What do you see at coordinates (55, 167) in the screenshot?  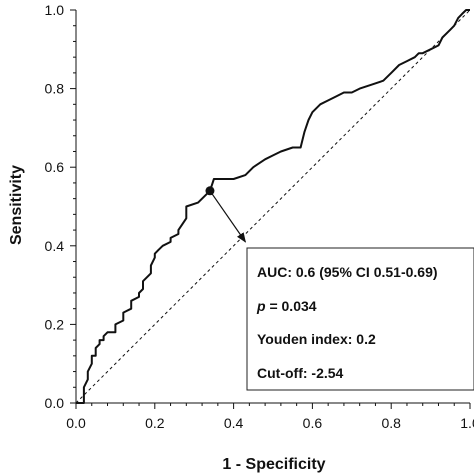 I see `y-tick-label: 0.6` at bounding box center [55, 167].